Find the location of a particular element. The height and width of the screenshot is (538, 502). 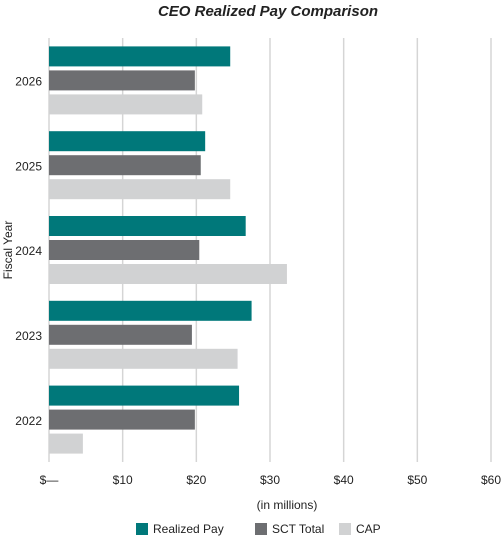

y-axis-label: Fiscal Year is located at coordinates (8, 250).